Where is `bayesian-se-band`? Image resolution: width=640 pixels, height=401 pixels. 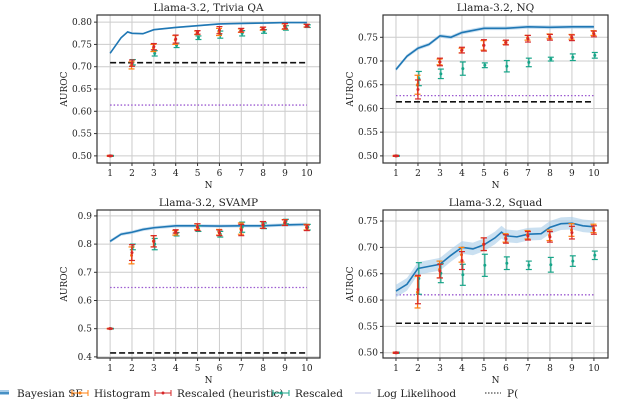
bayesian-se-band is located at coordinates (494, 257).